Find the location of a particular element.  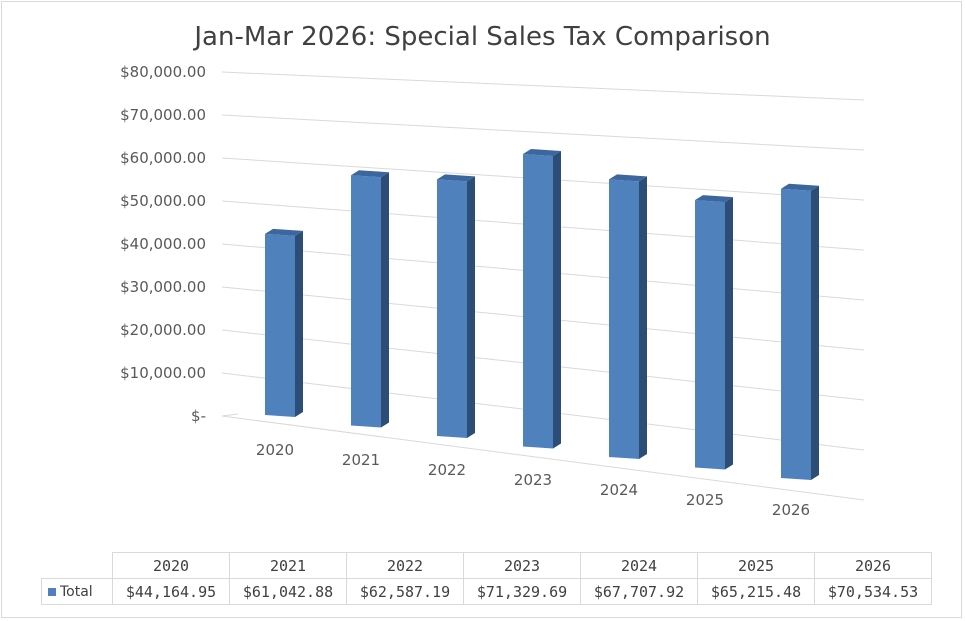

data-table-cell: $62,587.19 is located at coordinates (405, 591).